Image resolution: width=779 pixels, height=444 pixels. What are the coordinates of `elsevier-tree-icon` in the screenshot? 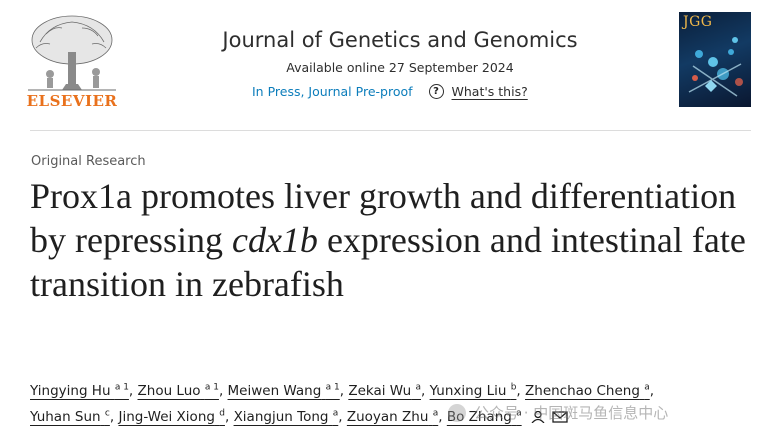 It's located at (72, 53).